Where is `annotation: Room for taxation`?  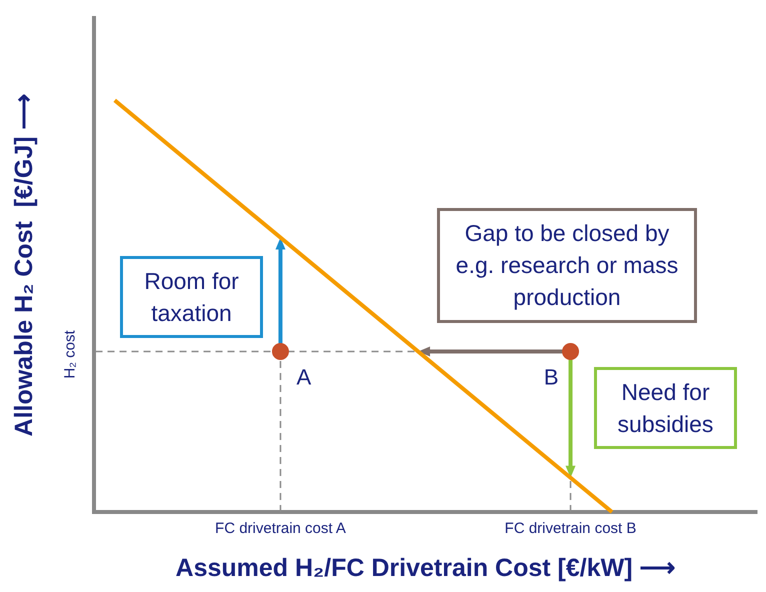
annotation: Room for taxation is located at coordinates (191, 297).